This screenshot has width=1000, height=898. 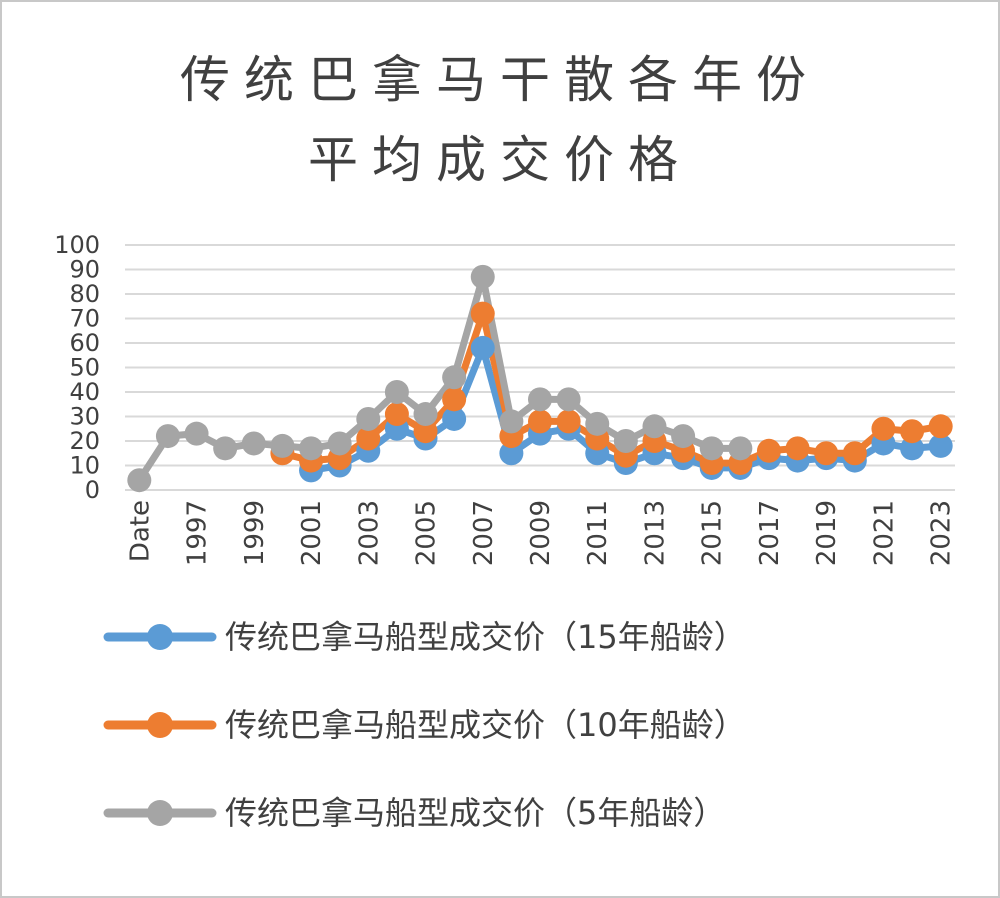 What do you see at coordinates (84, 466) in the screenshot?
I see `y-tick-label: 10` at bounding box center [84, 466].